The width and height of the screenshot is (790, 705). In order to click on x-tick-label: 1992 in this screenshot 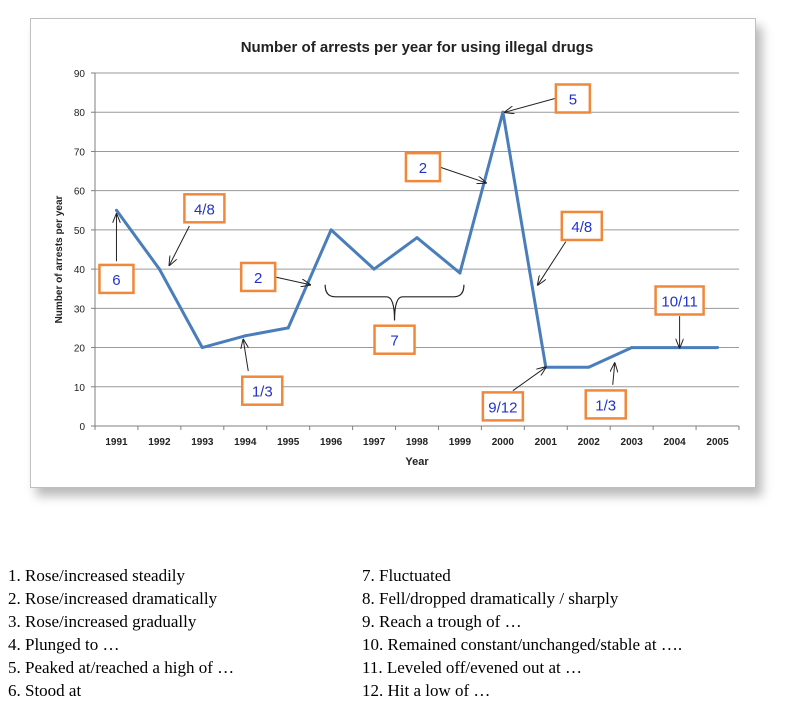, I will do `click(159, 442)`.